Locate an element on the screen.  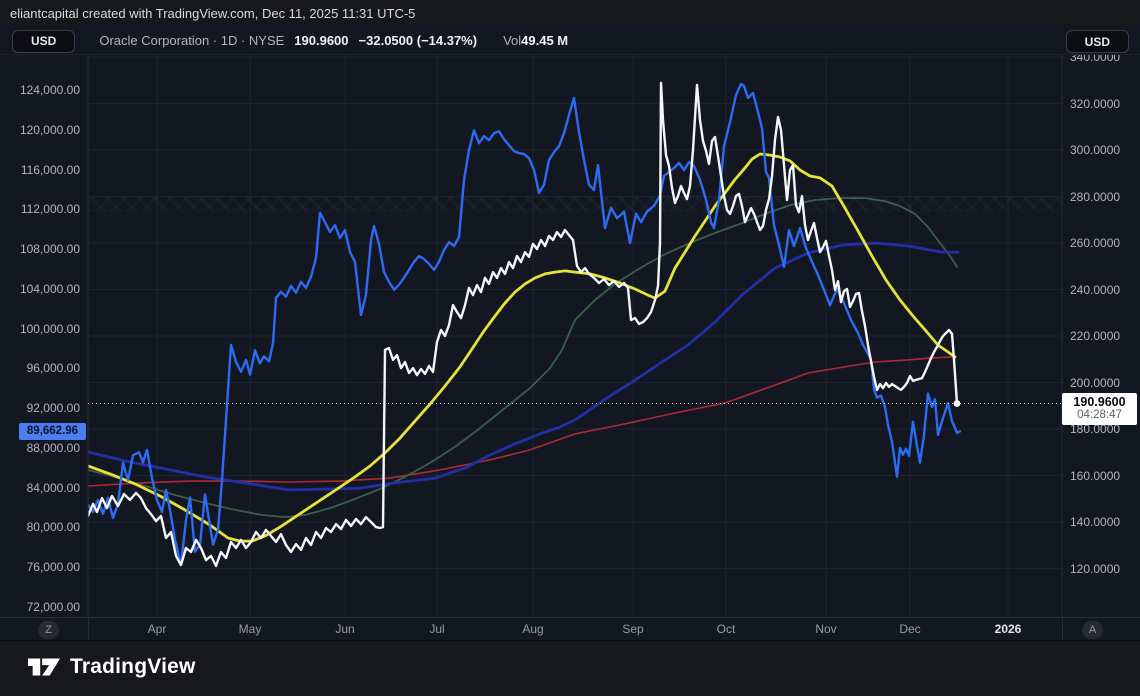
left-axis-label: 120,000.00 is located at coordinates (49, 129).